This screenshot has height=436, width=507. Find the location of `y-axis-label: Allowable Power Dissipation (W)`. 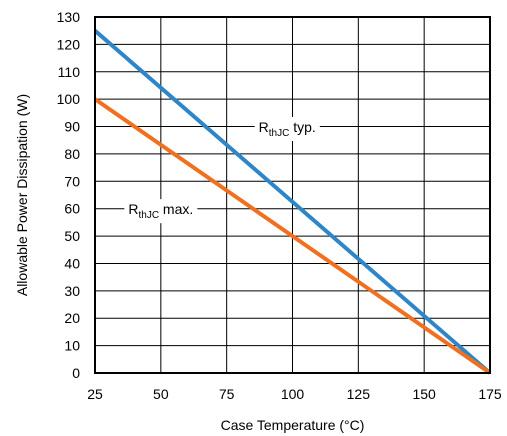

y-axis-label: Allowable Power Dissipation (W) is located at coordinates (22, 195).